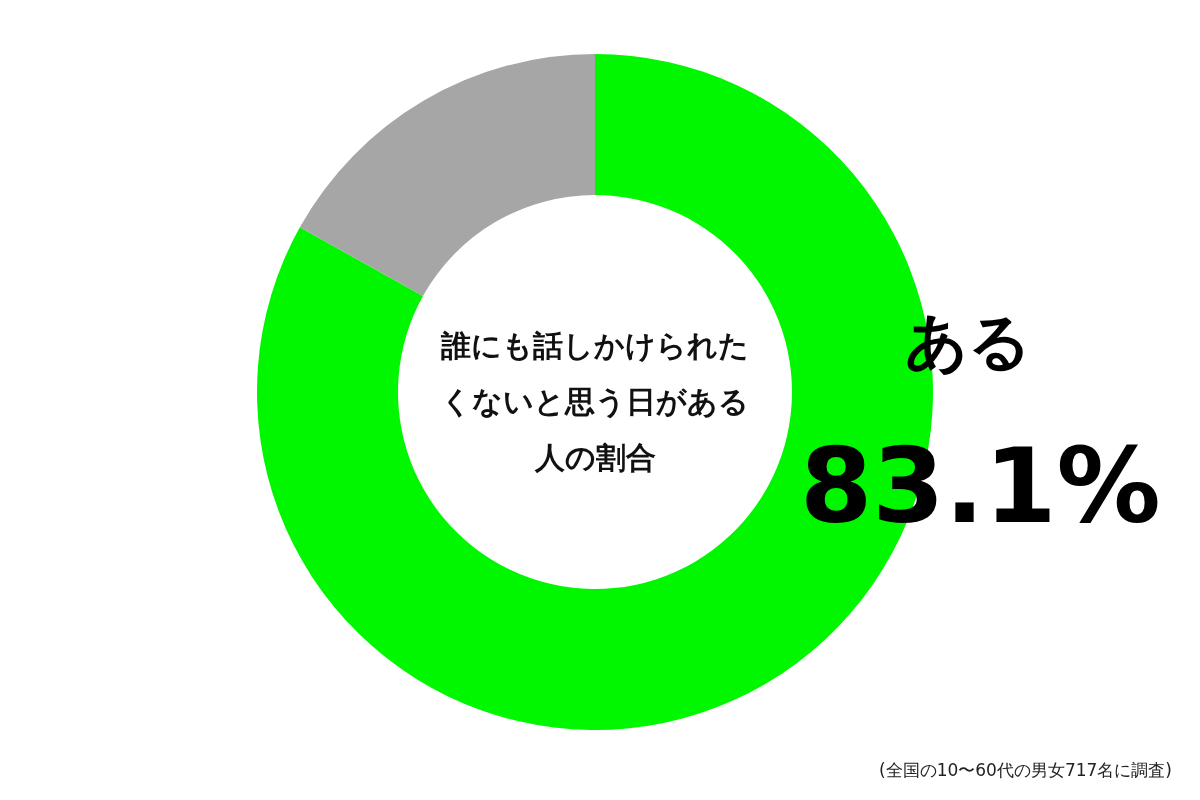 The width and height of the screenshot is (1200, 800). What do you see at coordinates (595, 402) in the screenshot?
I see `text: 誰にも話しかけられたくないと思う日がある人の割合` at bounding box center [595, 402].